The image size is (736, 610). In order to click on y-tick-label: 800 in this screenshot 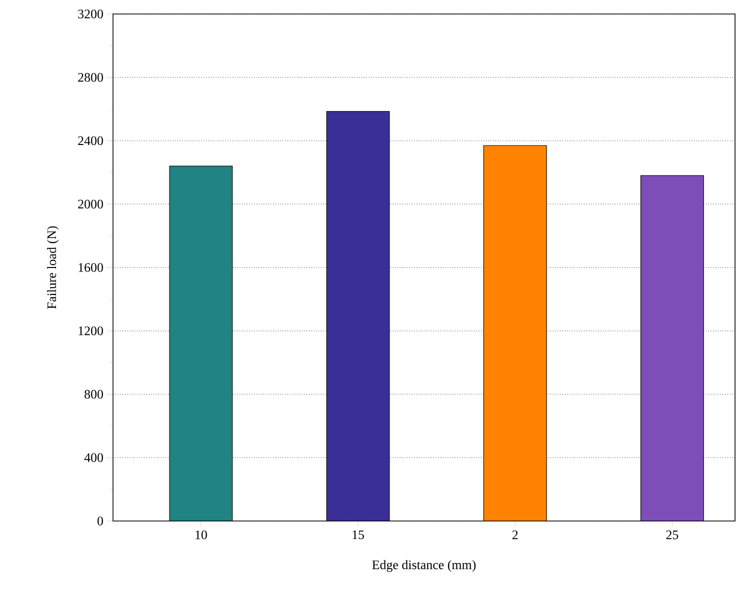, I will do `click(93, 394)`.